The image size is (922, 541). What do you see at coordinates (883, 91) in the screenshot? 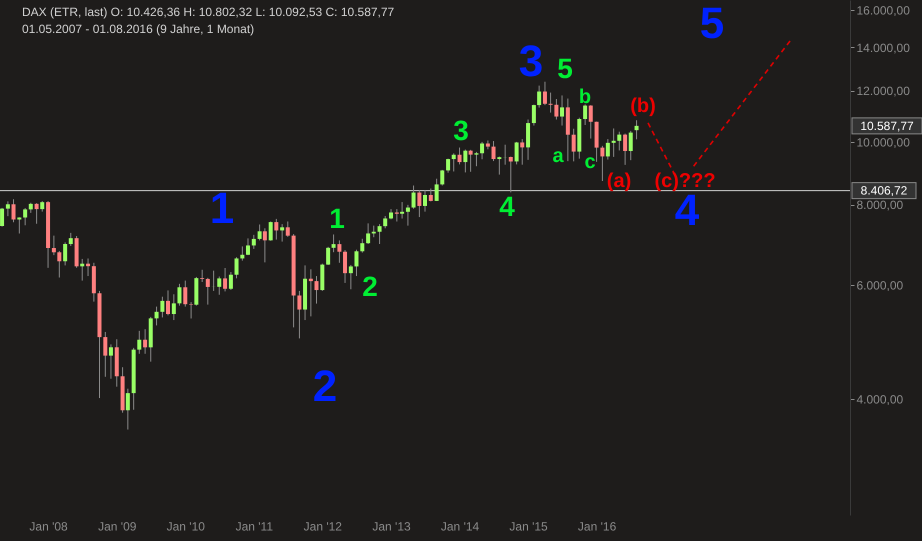
I see `y-tick-label: 12.000,00` at bounding box center [883, 91].